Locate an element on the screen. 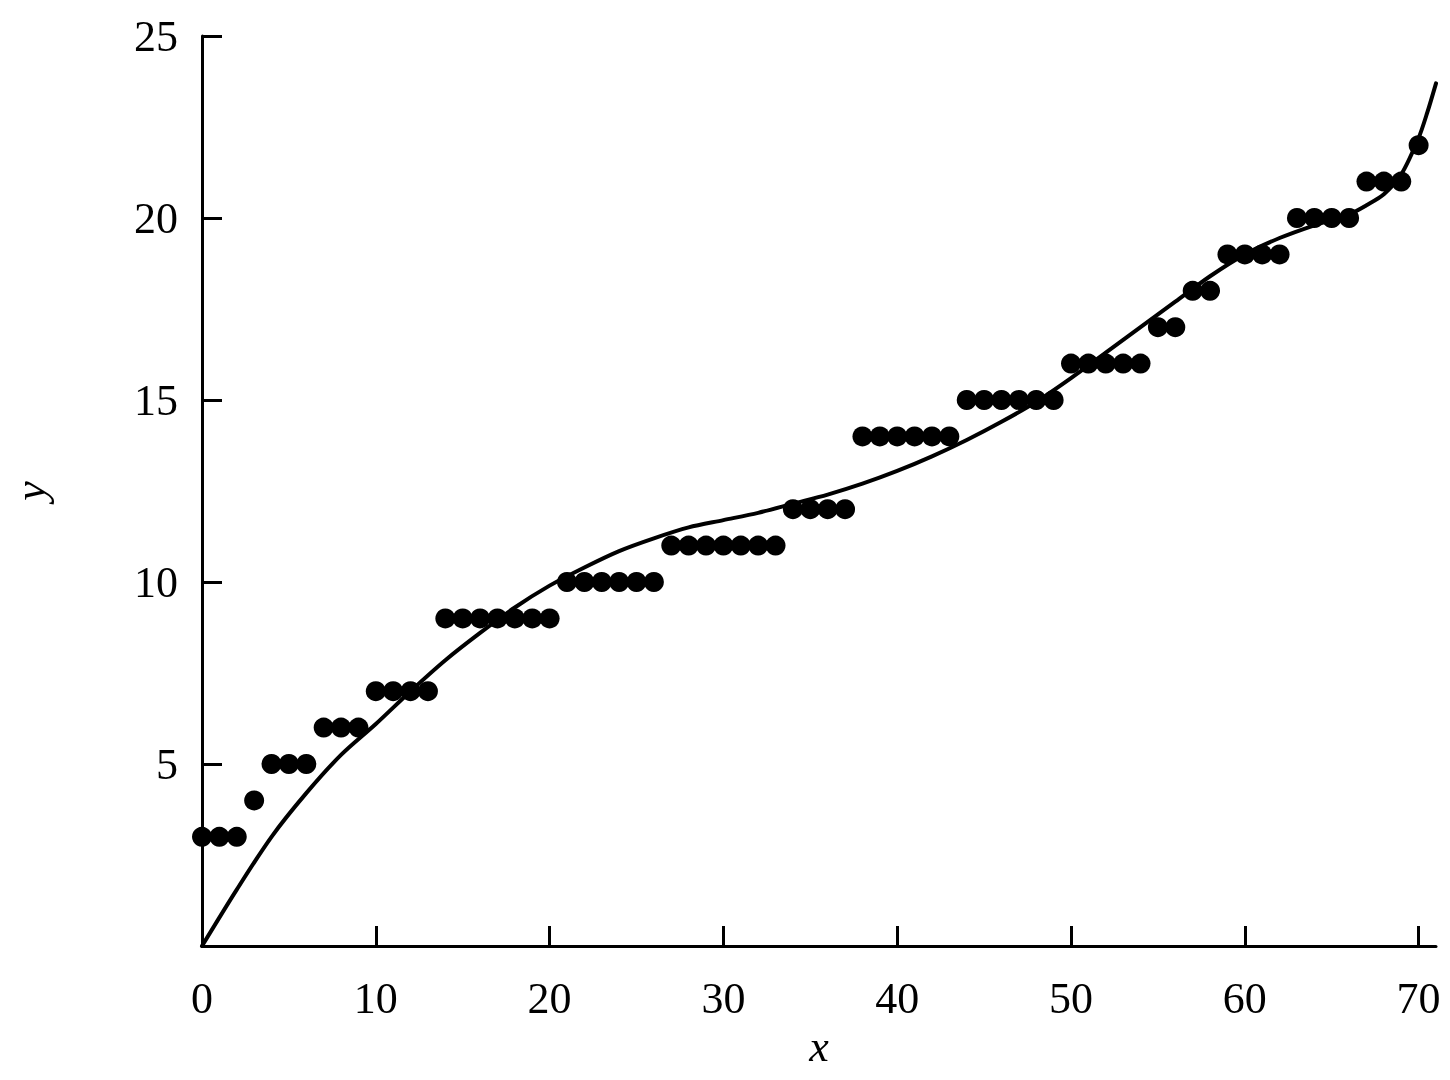  x-tick-label: 50 is located at coordinates (1071, 998).